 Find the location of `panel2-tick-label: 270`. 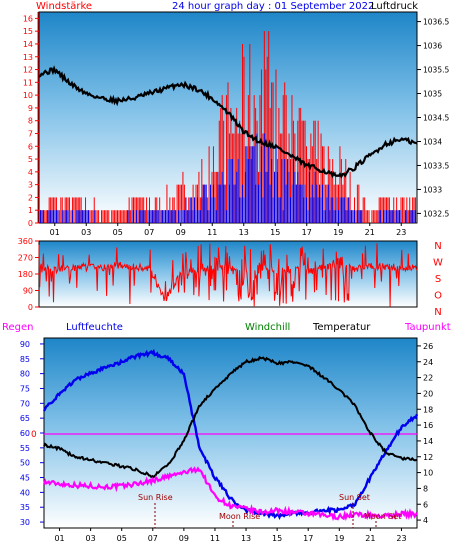

panel2-tick-label: 270 is located at coordinates (25, 258).